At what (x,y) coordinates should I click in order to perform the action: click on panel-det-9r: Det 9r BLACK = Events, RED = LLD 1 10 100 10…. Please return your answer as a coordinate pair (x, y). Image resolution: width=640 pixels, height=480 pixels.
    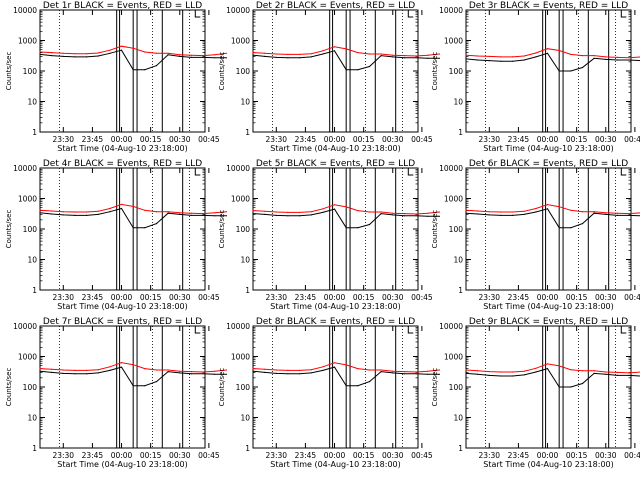
    Looking at the image, I should click on (535, 393).